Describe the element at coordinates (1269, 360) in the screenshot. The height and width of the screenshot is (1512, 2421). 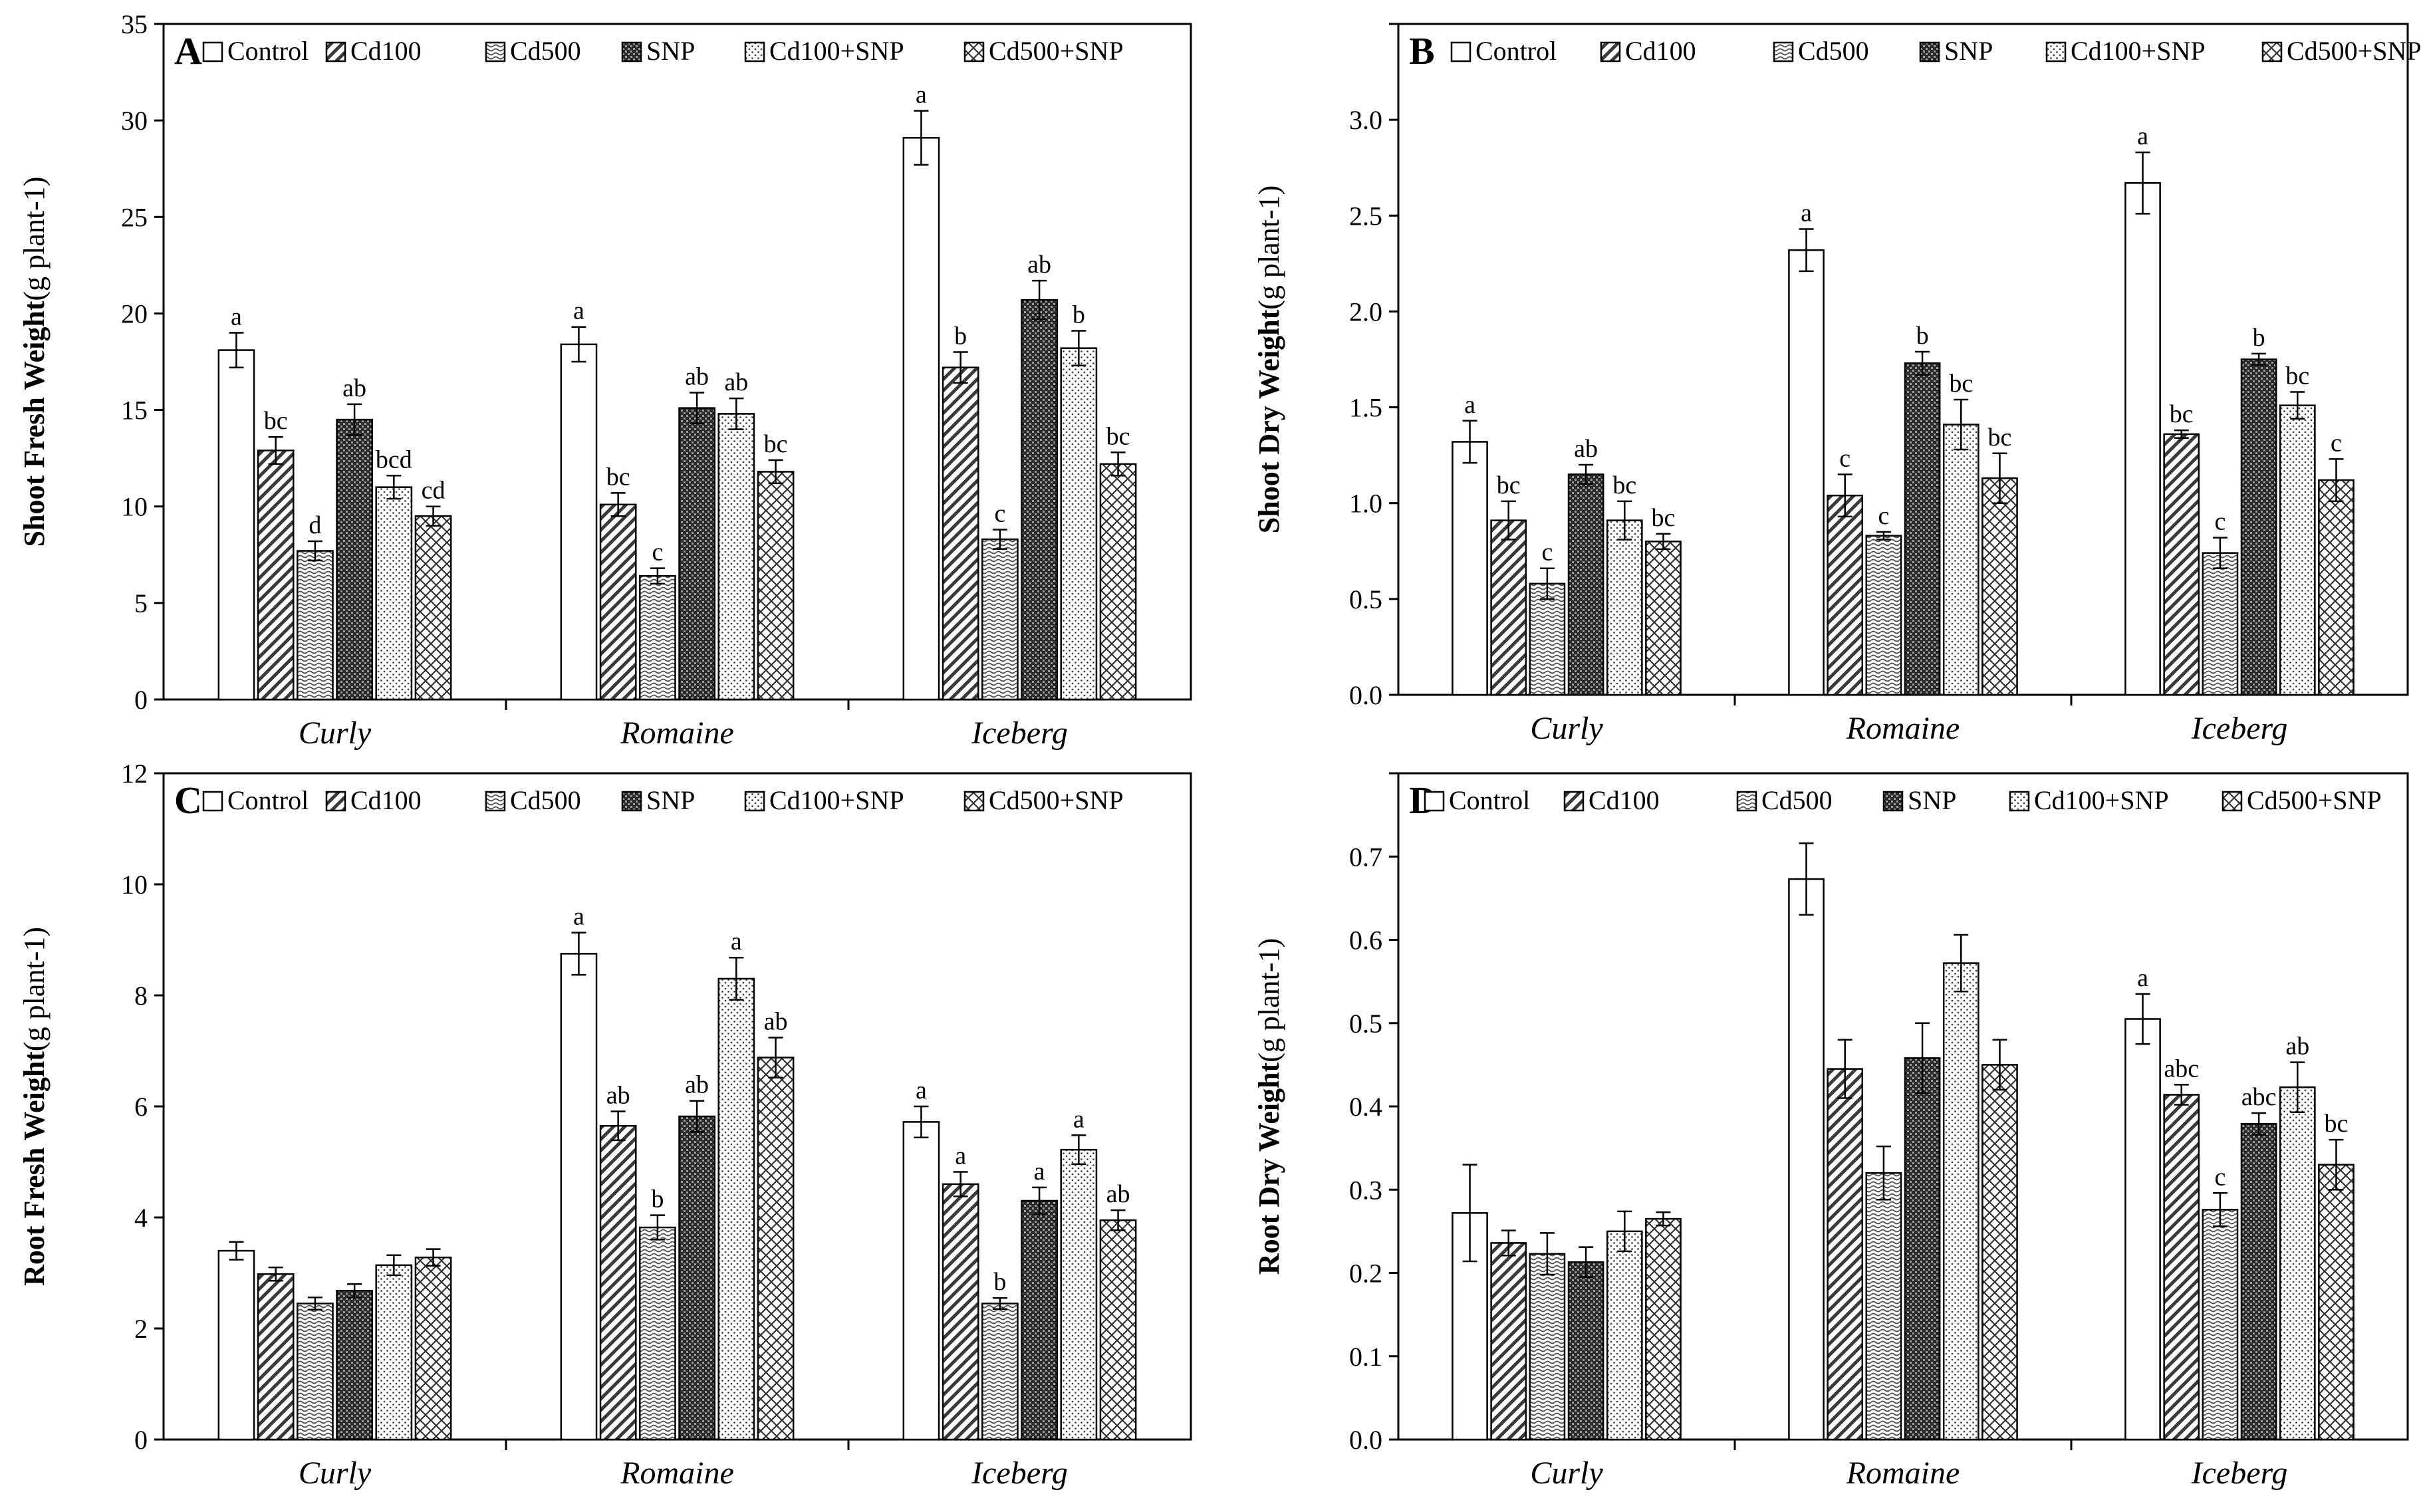
I see `y-axis-title: Shoot Dry Weight(g plant-1)` at that location.